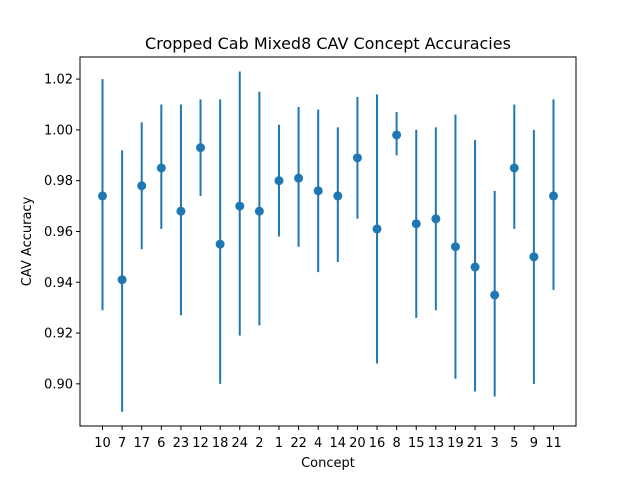 The image size is (640, 484). Describe the element at coordinates (259, 443) in the screenshot. I see `x-tick-label-2: 2` at that location.